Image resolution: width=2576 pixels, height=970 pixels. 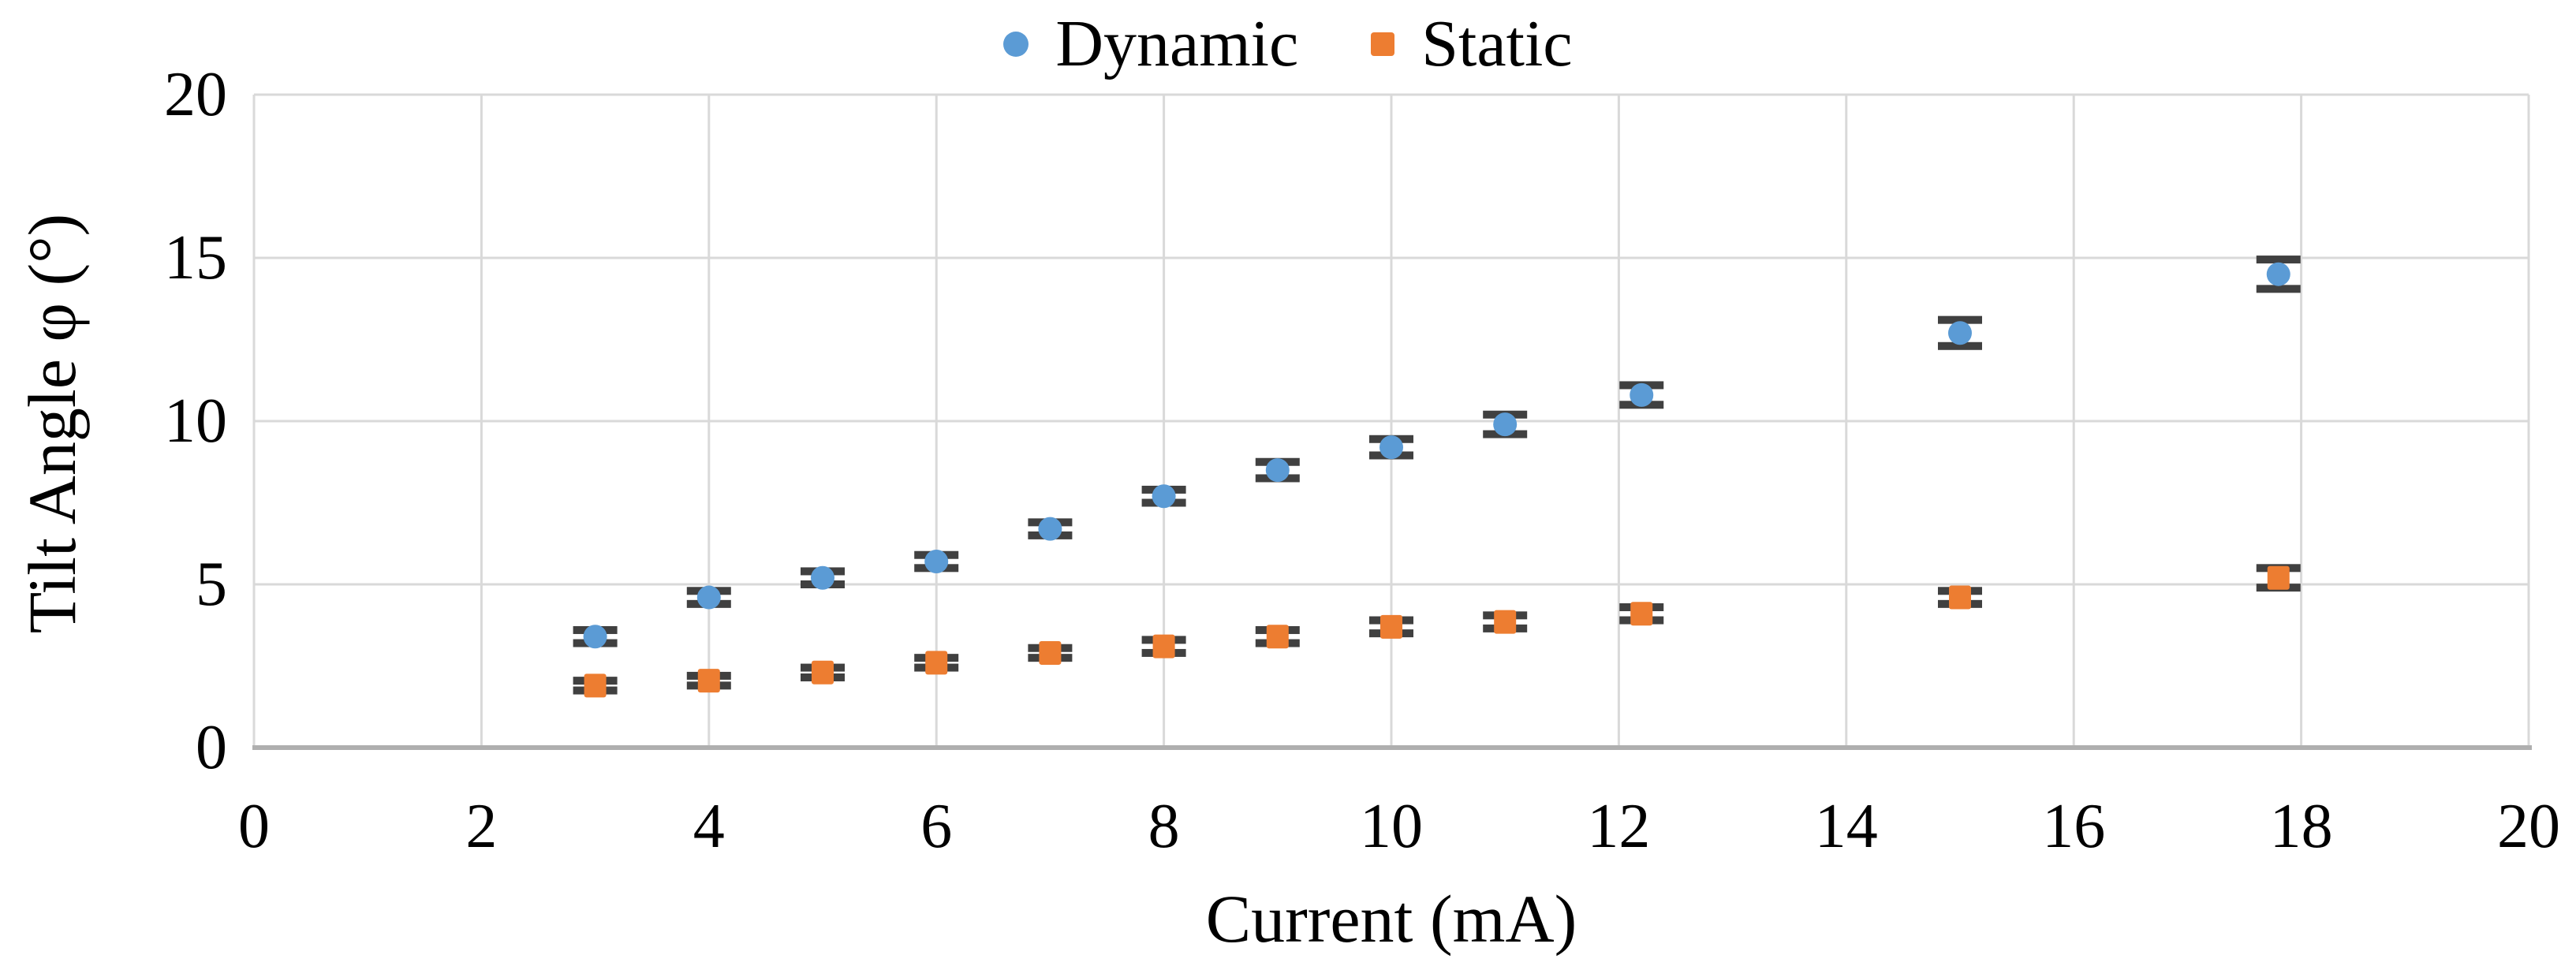 What do you see at coordinates (52, 423) in the screenshot?
I see `y-axis-title: Tilt Angle φ (°)` at bounding box center [52, 423].